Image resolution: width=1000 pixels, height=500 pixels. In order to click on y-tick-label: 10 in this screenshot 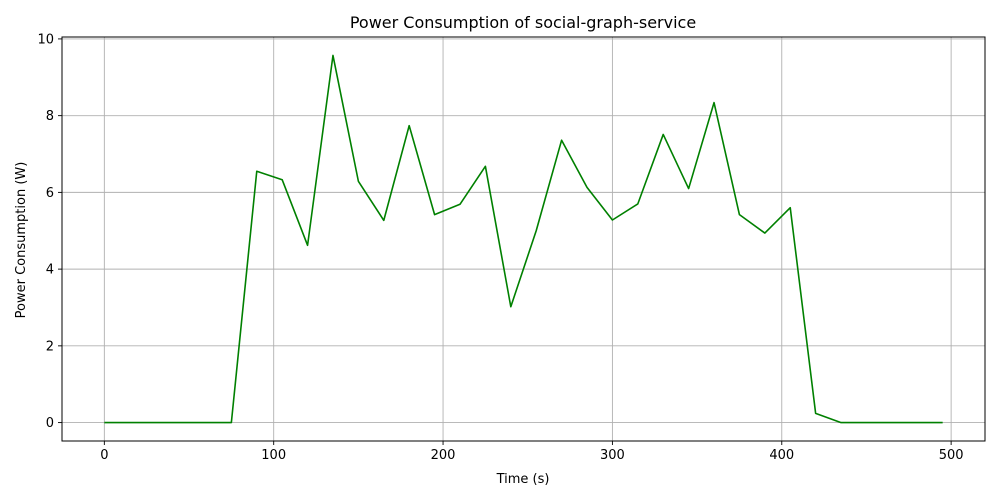, I will do `click(45, 39)`.